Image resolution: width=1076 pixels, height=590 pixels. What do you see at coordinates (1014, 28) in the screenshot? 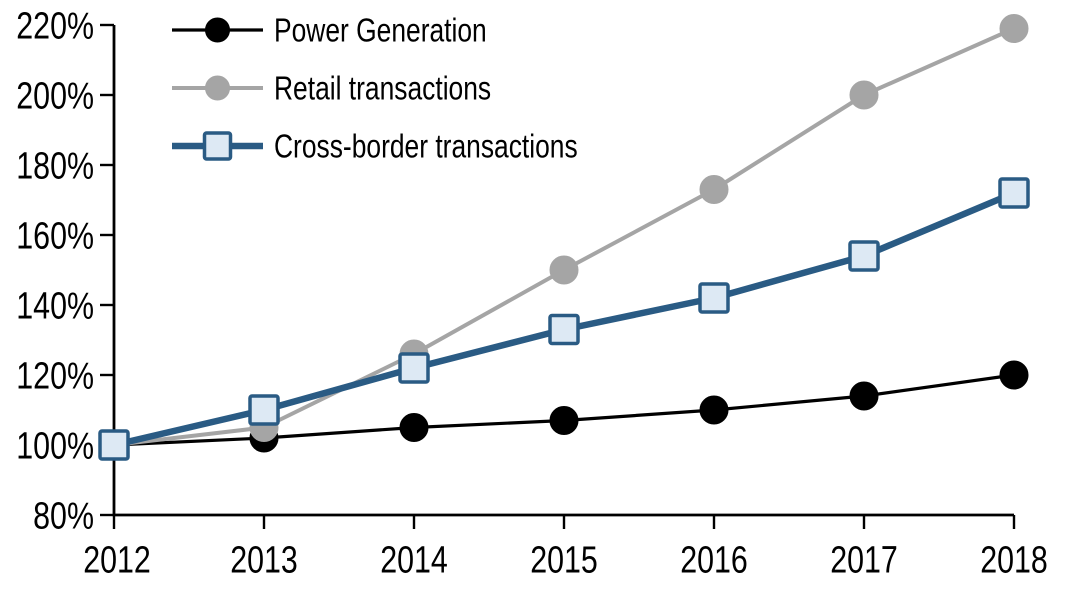
I see `marker-retail-transactions-2018` at bounding box center [1014, 28].